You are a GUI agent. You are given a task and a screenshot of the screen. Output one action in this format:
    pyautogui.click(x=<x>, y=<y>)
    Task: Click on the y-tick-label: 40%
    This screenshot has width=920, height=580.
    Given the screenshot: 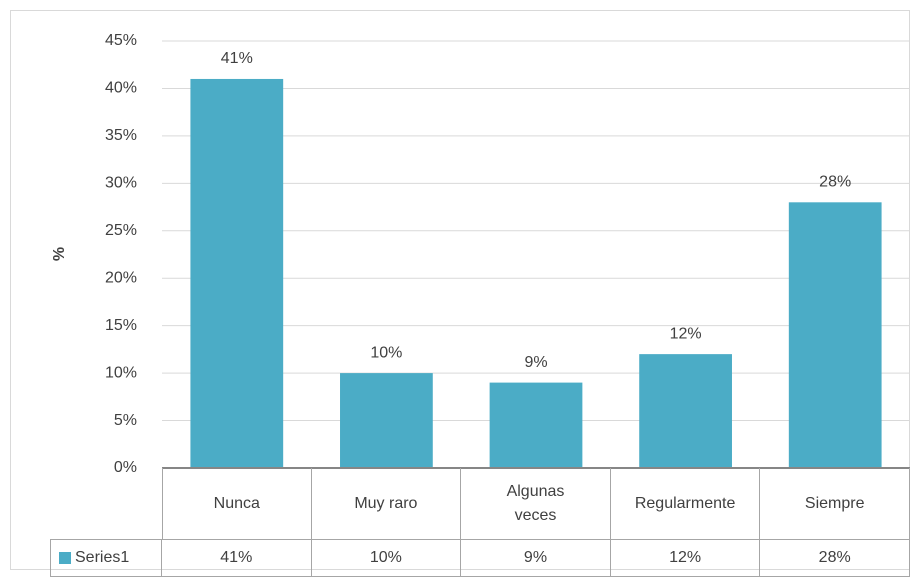 What is the action you would take?
    pyautogui.click(x=121, y=88)
    